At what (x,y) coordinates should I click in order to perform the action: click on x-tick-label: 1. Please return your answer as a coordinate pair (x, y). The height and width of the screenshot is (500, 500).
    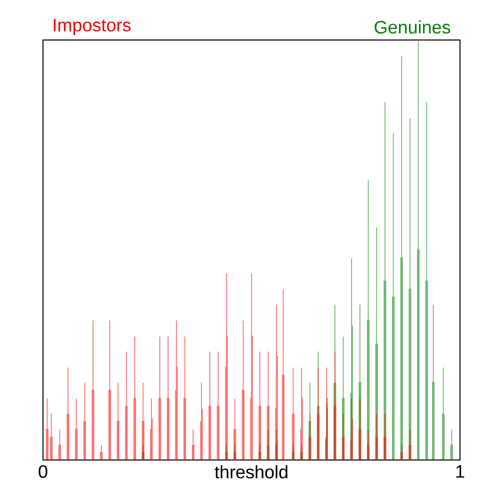
    Looking at the image, I should click on (460, 471).